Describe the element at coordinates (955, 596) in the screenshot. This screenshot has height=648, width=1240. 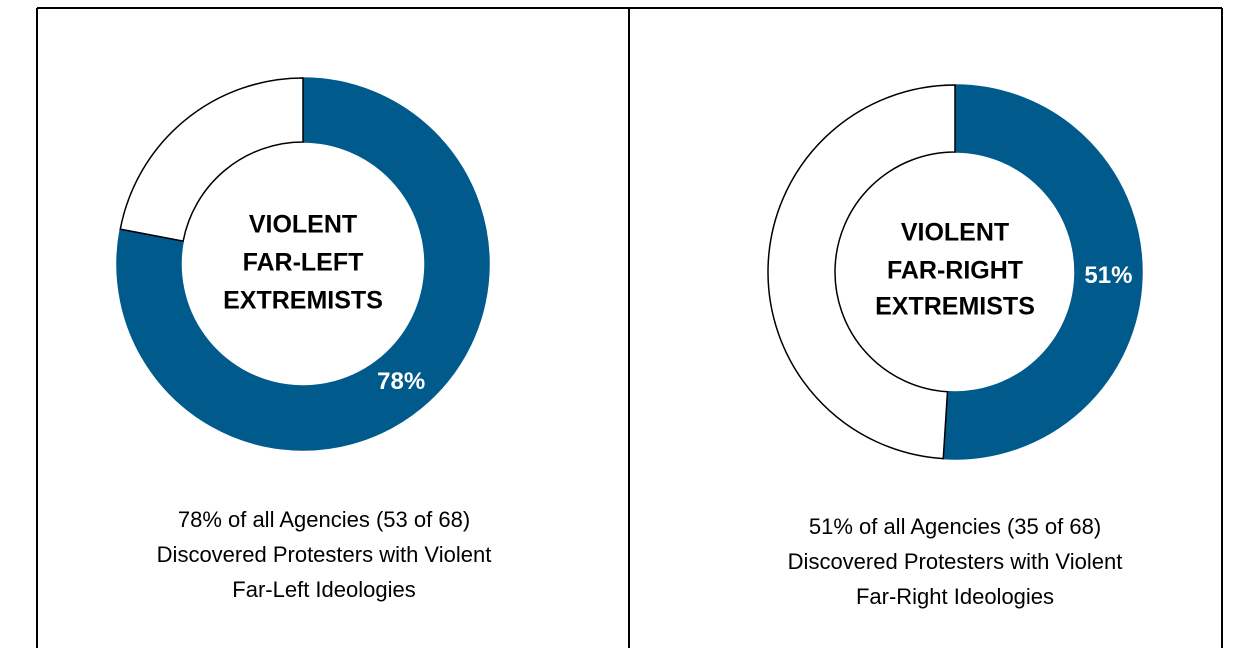
I see `caption: Far-Right Ideologies` at that location.